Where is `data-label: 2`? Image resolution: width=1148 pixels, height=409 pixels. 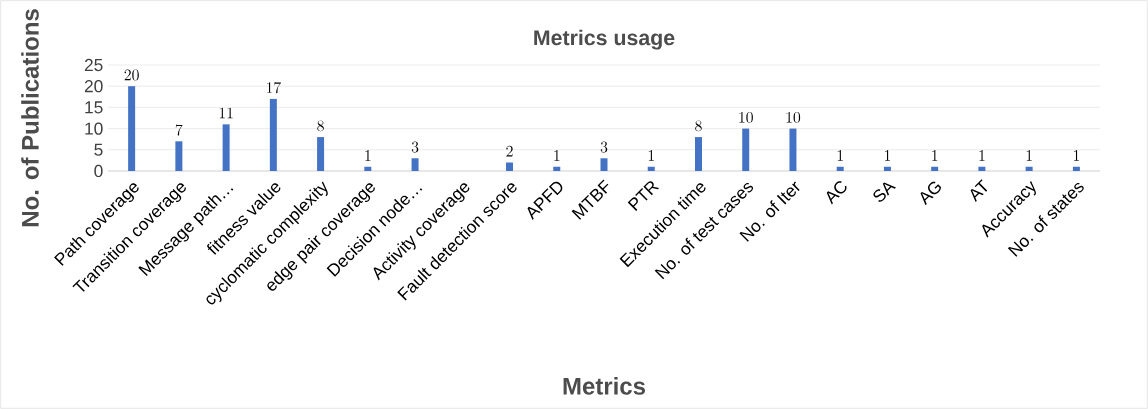
data-label: 2 is located at coordinates (509, 151).